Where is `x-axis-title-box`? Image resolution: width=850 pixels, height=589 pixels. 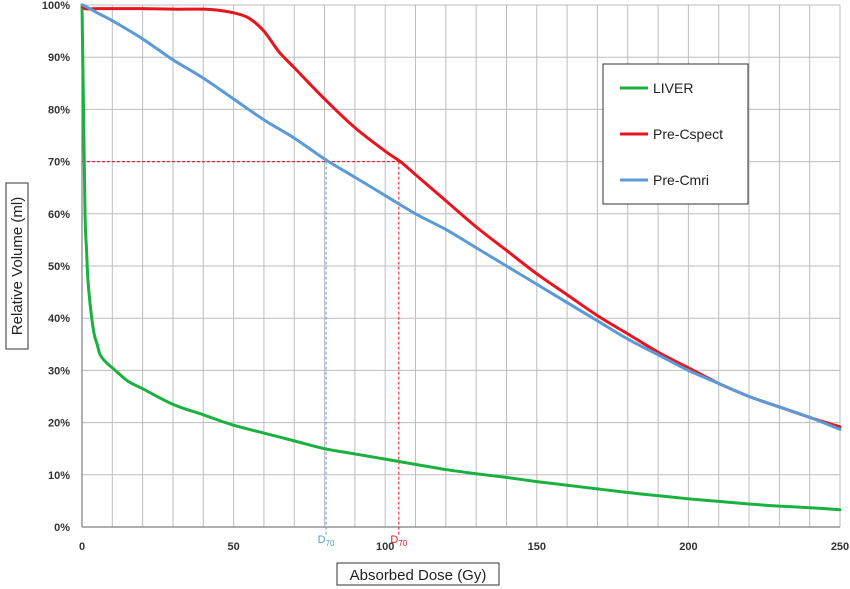 x-axis-title-box is located at coordinates (418, 574).